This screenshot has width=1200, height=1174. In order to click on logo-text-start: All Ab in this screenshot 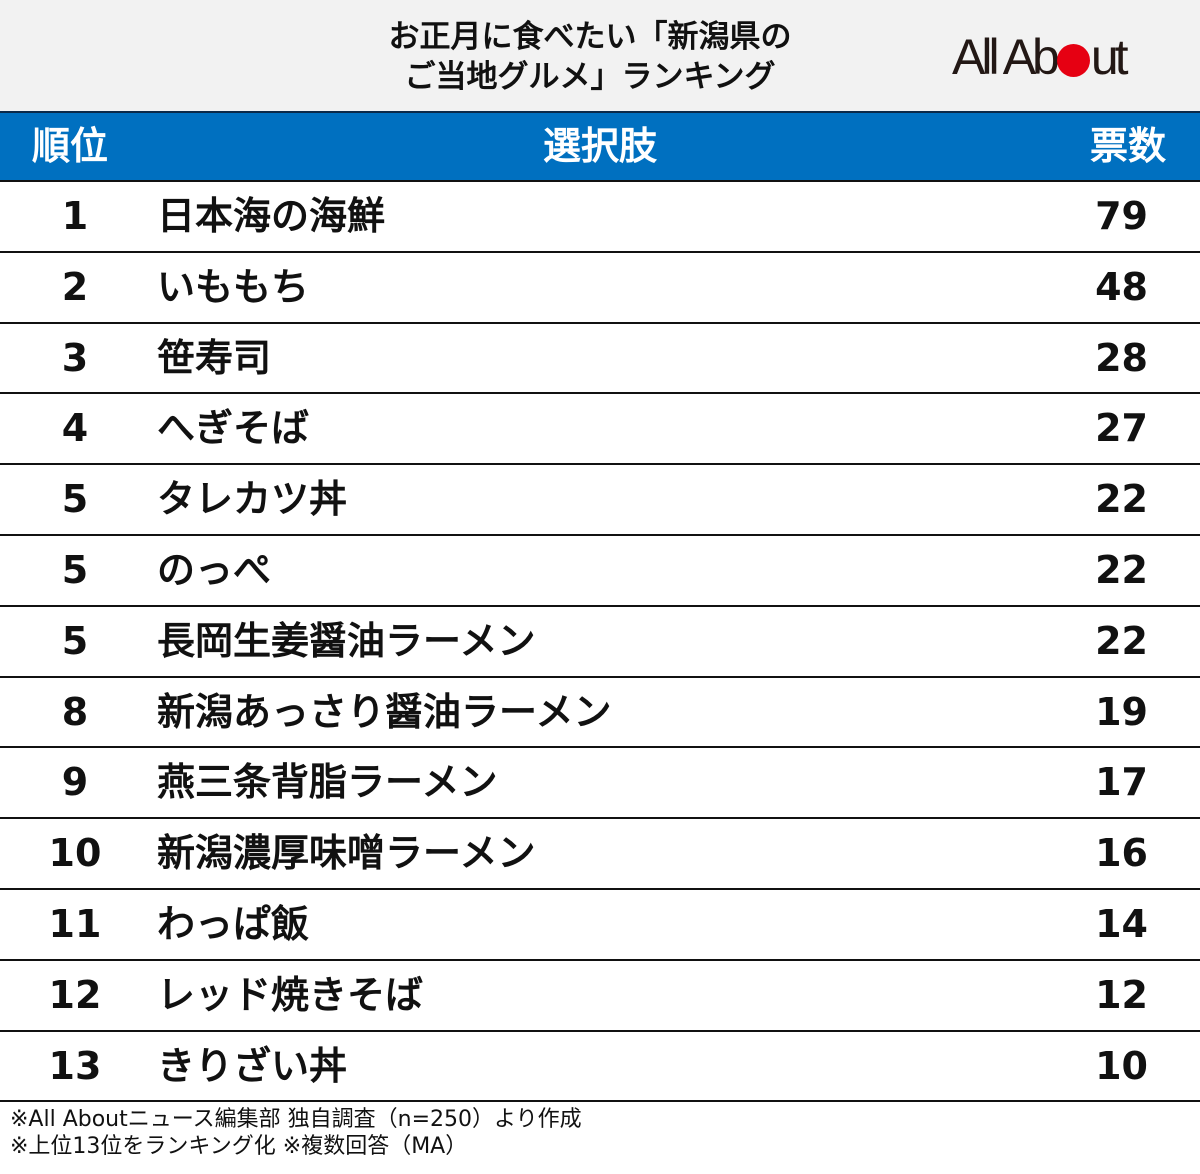, I will do `click(1006, 57)`.